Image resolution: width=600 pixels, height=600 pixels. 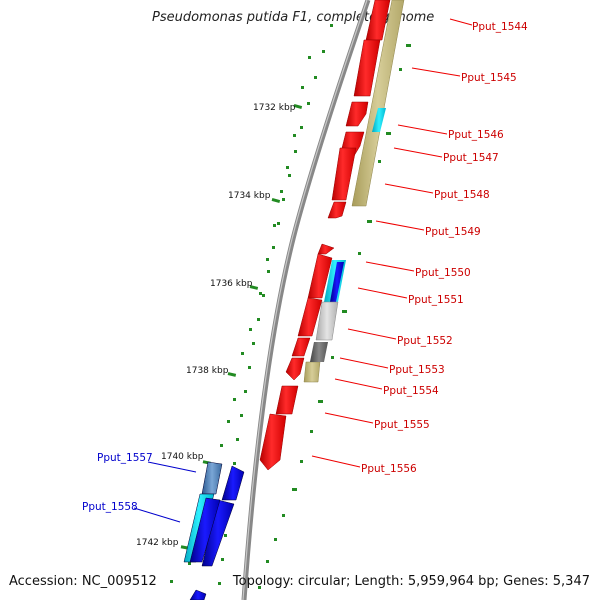 I want to click on gene-label: Pput_1548, so click(x=462, y=195).